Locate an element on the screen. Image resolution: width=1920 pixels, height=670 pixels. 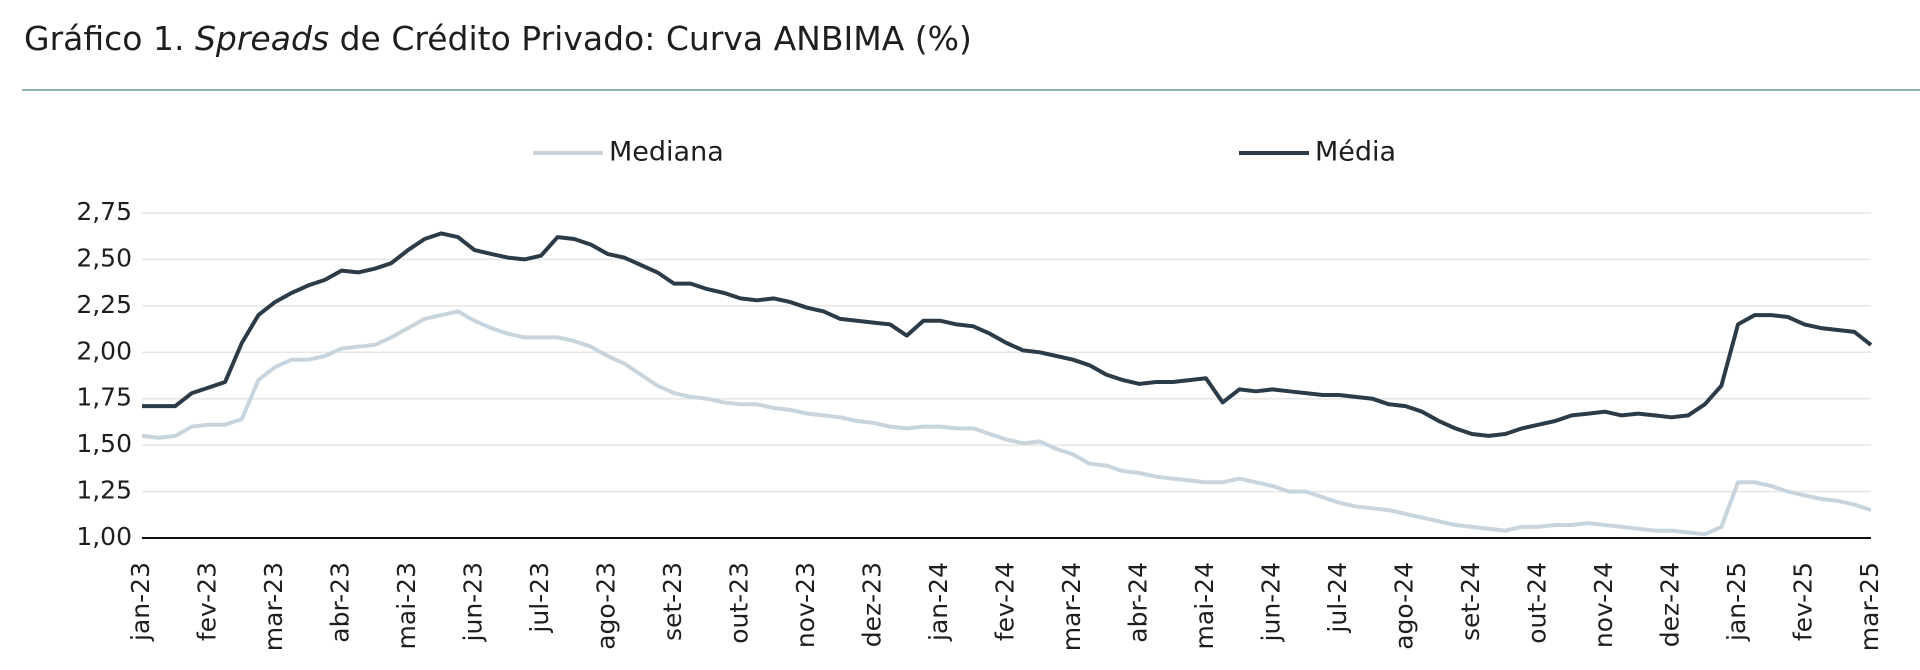
x-tick-label: mai-23 is located at coordinates (406, 605).